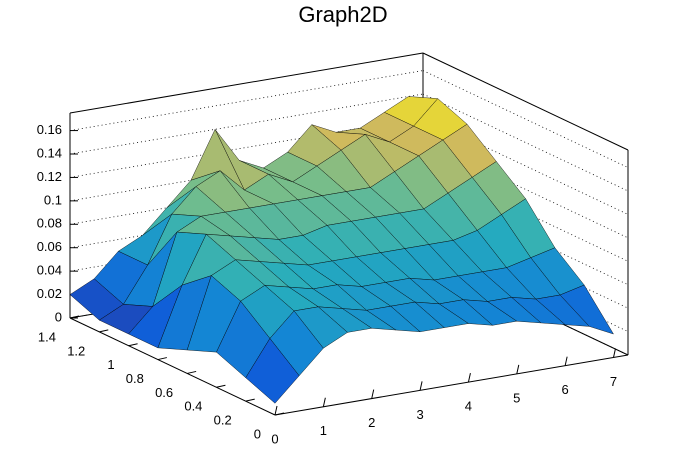 This screenshot has width=696, height=472. Describe the element at coordinates (172, 366) in the screenshot. I see `y-axis` at that location.